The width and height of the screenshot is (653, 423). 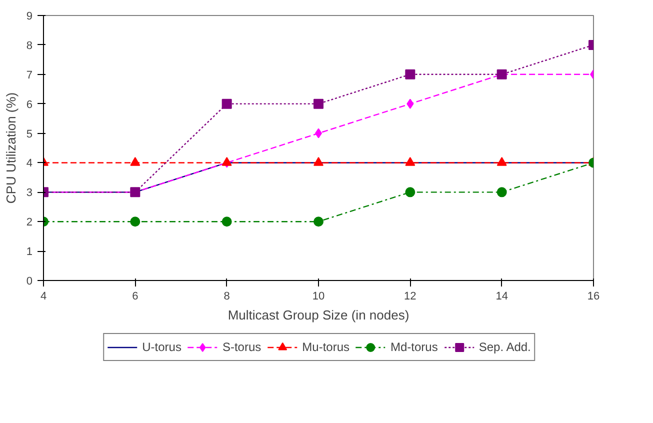 What do you see at coordinates (29, 164) in the screenshot?
I see `y-tick-label: 4` at bounding box center [29, 164].